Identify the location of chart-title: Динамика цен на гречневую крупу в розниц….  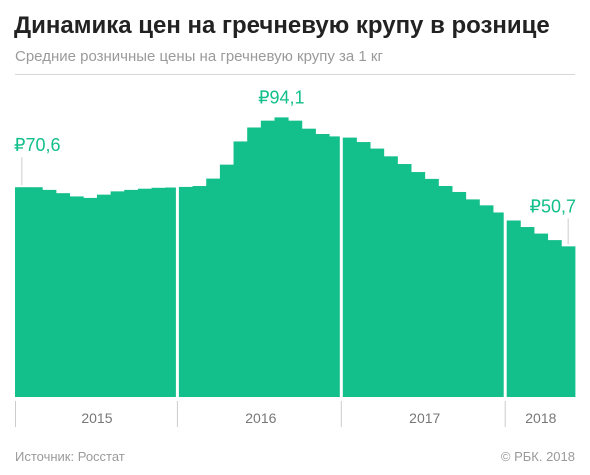
(282, 25).